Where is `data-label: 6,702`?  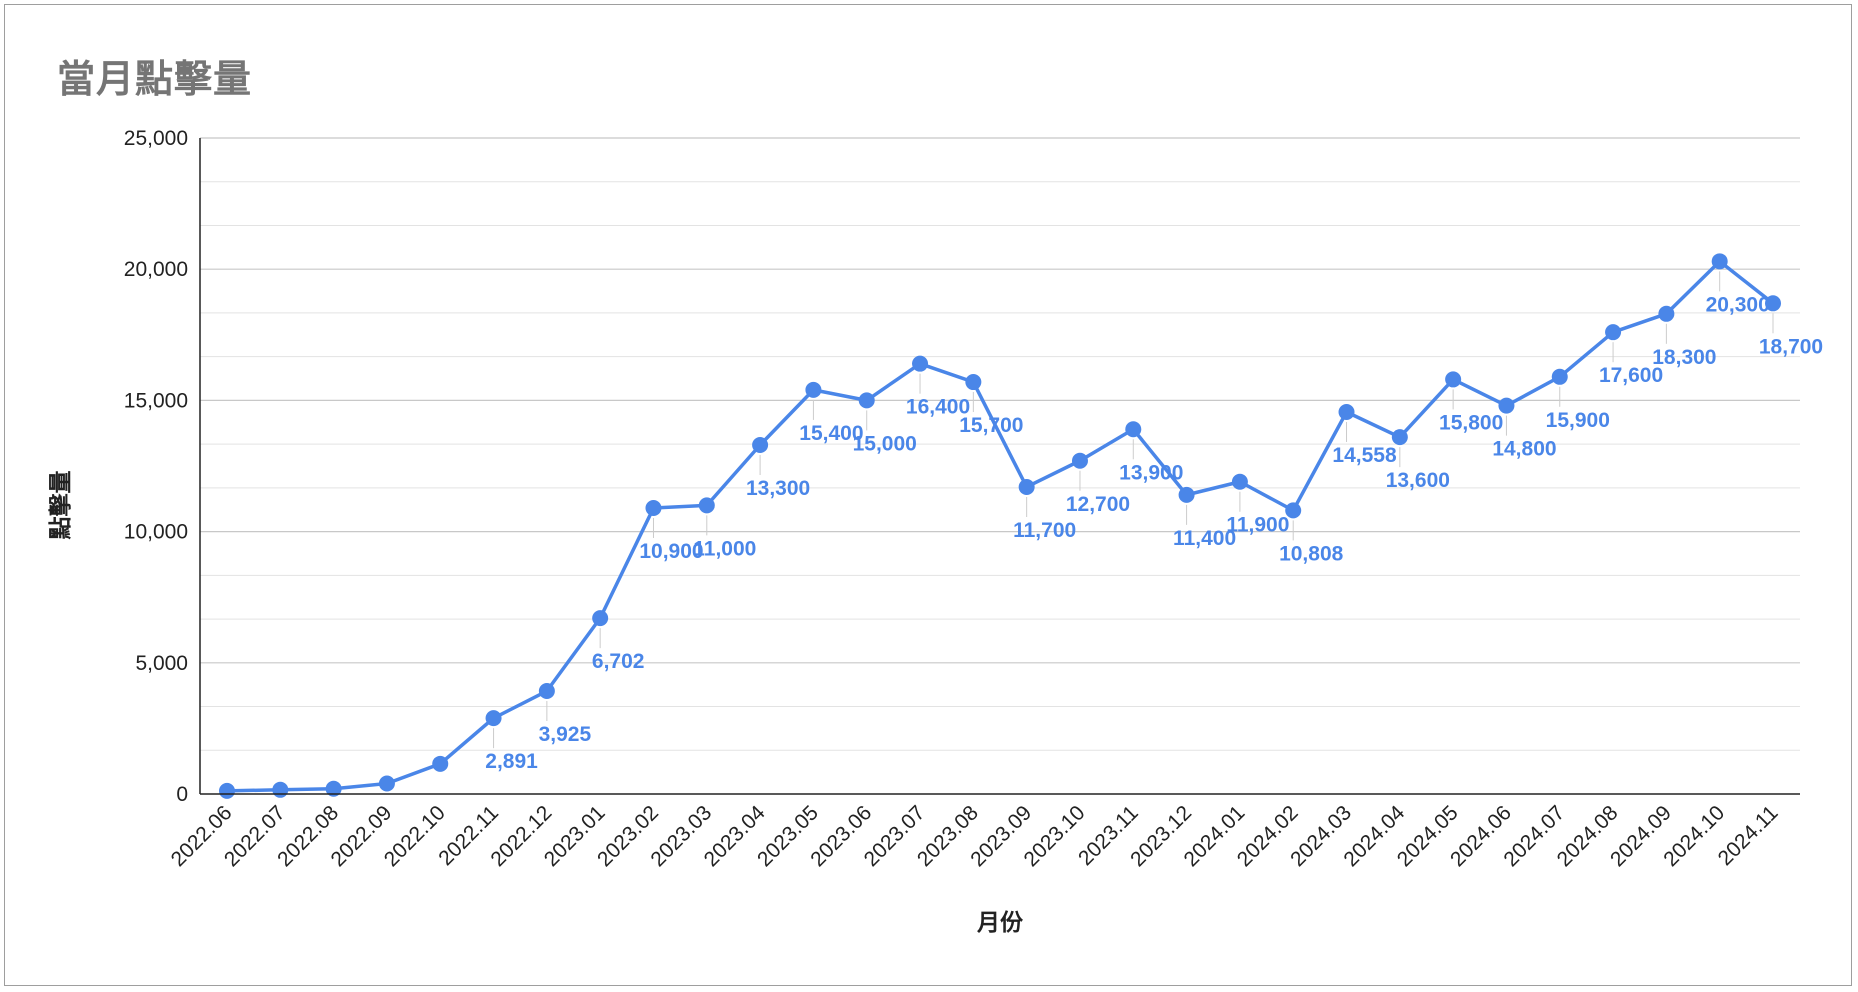
data-label: 6,702 is located at coordinates (618, 661).